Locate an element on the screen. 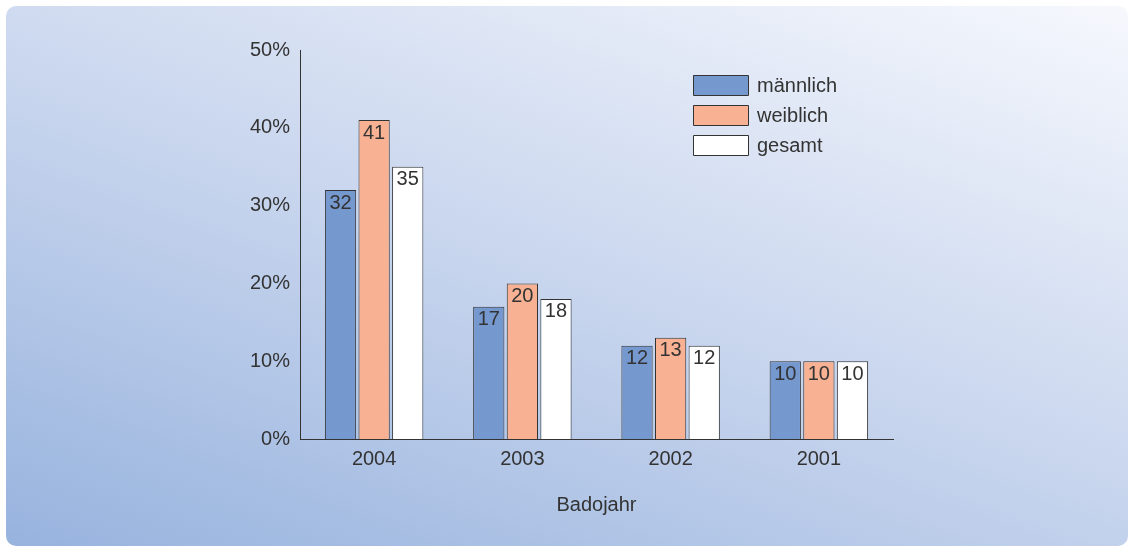 The width and height of the screenshot is (1132, 549). x-tick-label: 2002 is located at coordinates (670, 457).